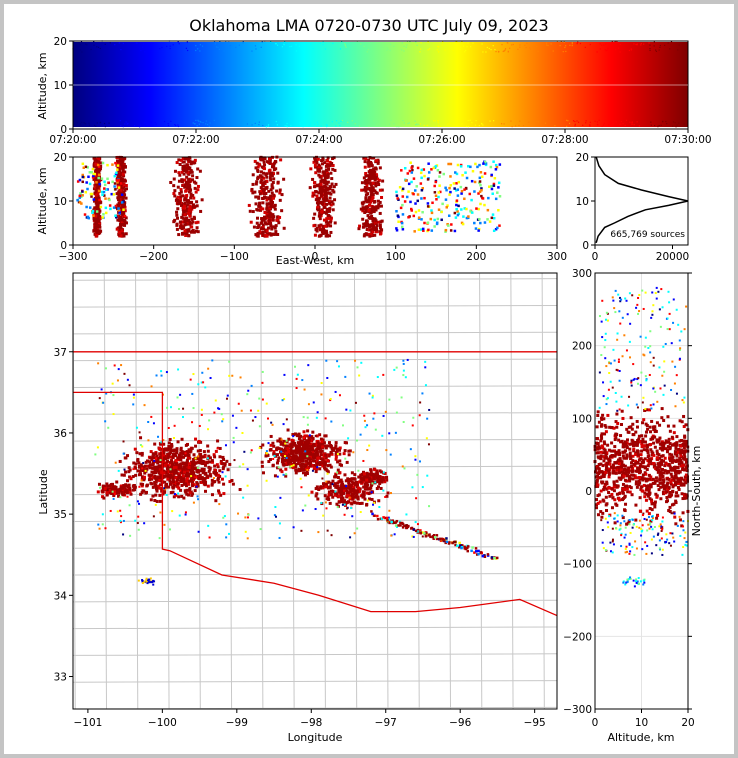  Describe the element at coordinates (640, 254) in the screenshot. I see `hist-x-ticks: 0 20000` at that location.